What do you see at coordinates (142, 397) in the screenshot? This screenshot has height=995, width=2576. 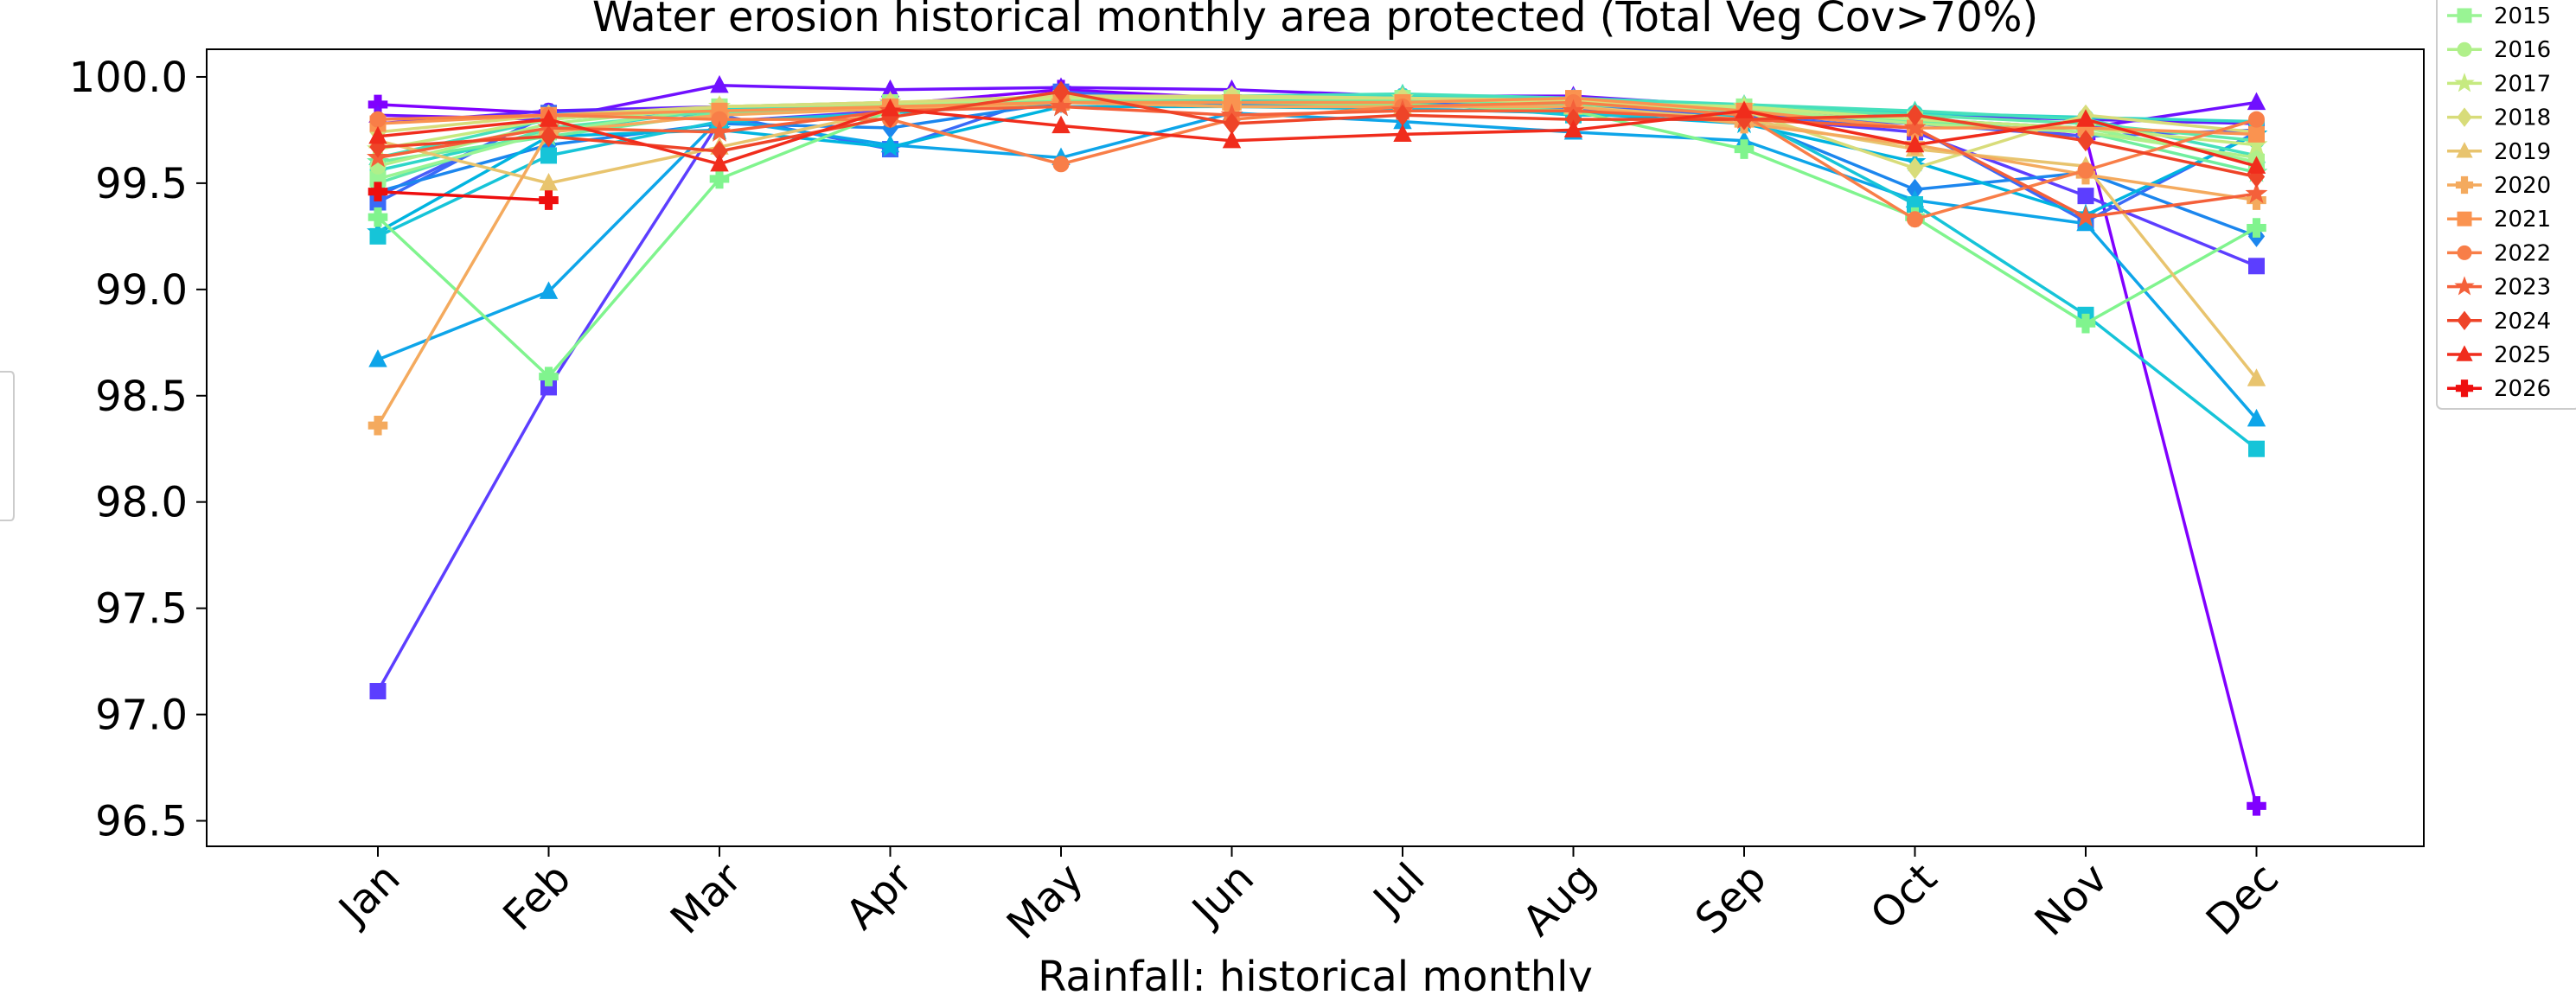 I see `y-tick-label: 98.5` at bounding box center [142, 397].